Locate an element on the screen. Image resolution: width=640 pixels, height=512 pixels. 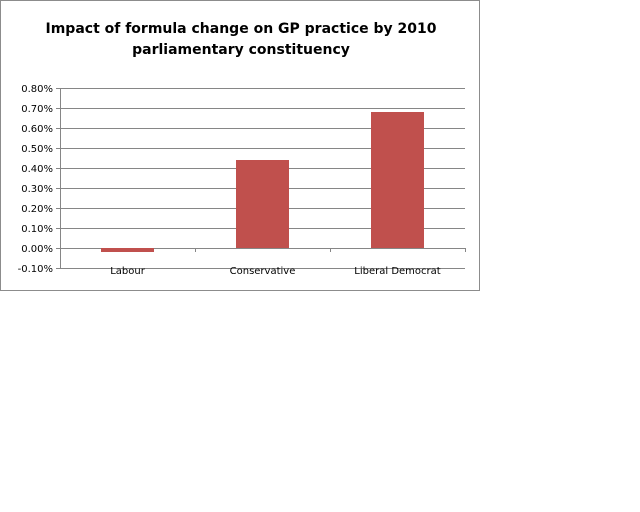
y-tick-label: 0.50% is located at coordinates (37, 149).